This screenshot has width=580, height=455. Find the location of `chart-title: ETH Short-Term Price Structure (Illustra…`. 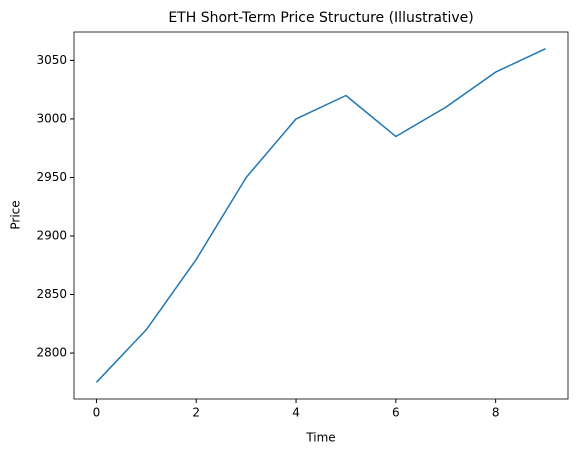

chart-title: ETH Short-Term Price Structure (Illustra… is located at coordinates (320, 18).